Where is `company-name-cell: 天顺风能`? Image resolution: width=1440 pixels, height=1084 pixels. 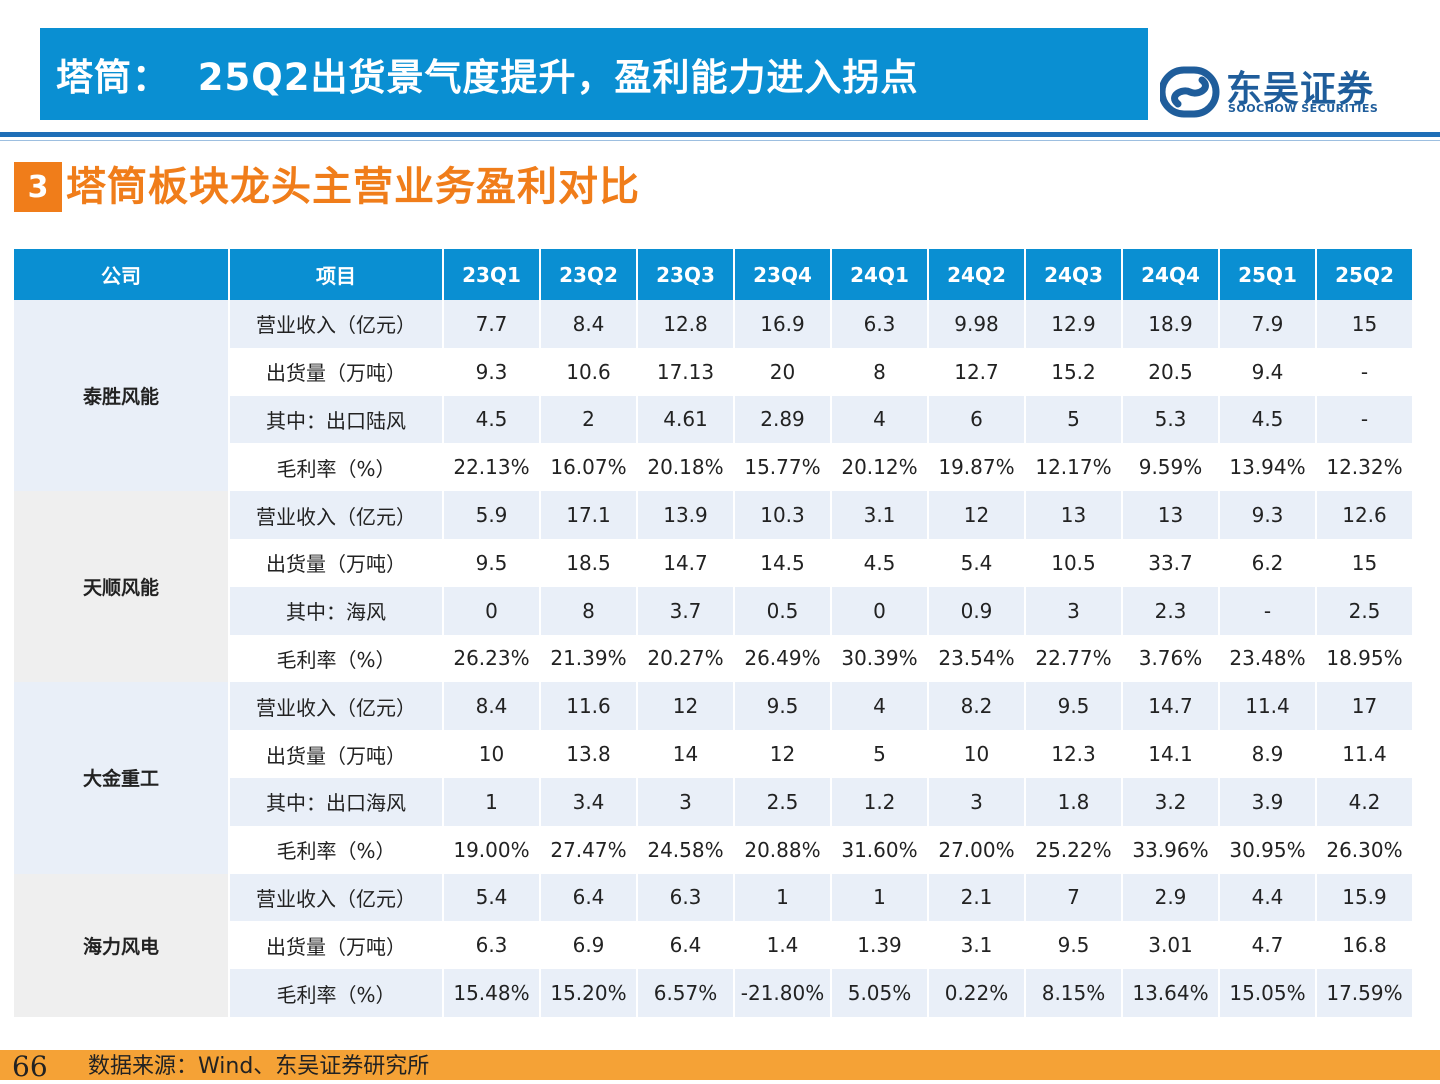
company-name-cell: 天顺风能 is located at coordinates (122, 587).